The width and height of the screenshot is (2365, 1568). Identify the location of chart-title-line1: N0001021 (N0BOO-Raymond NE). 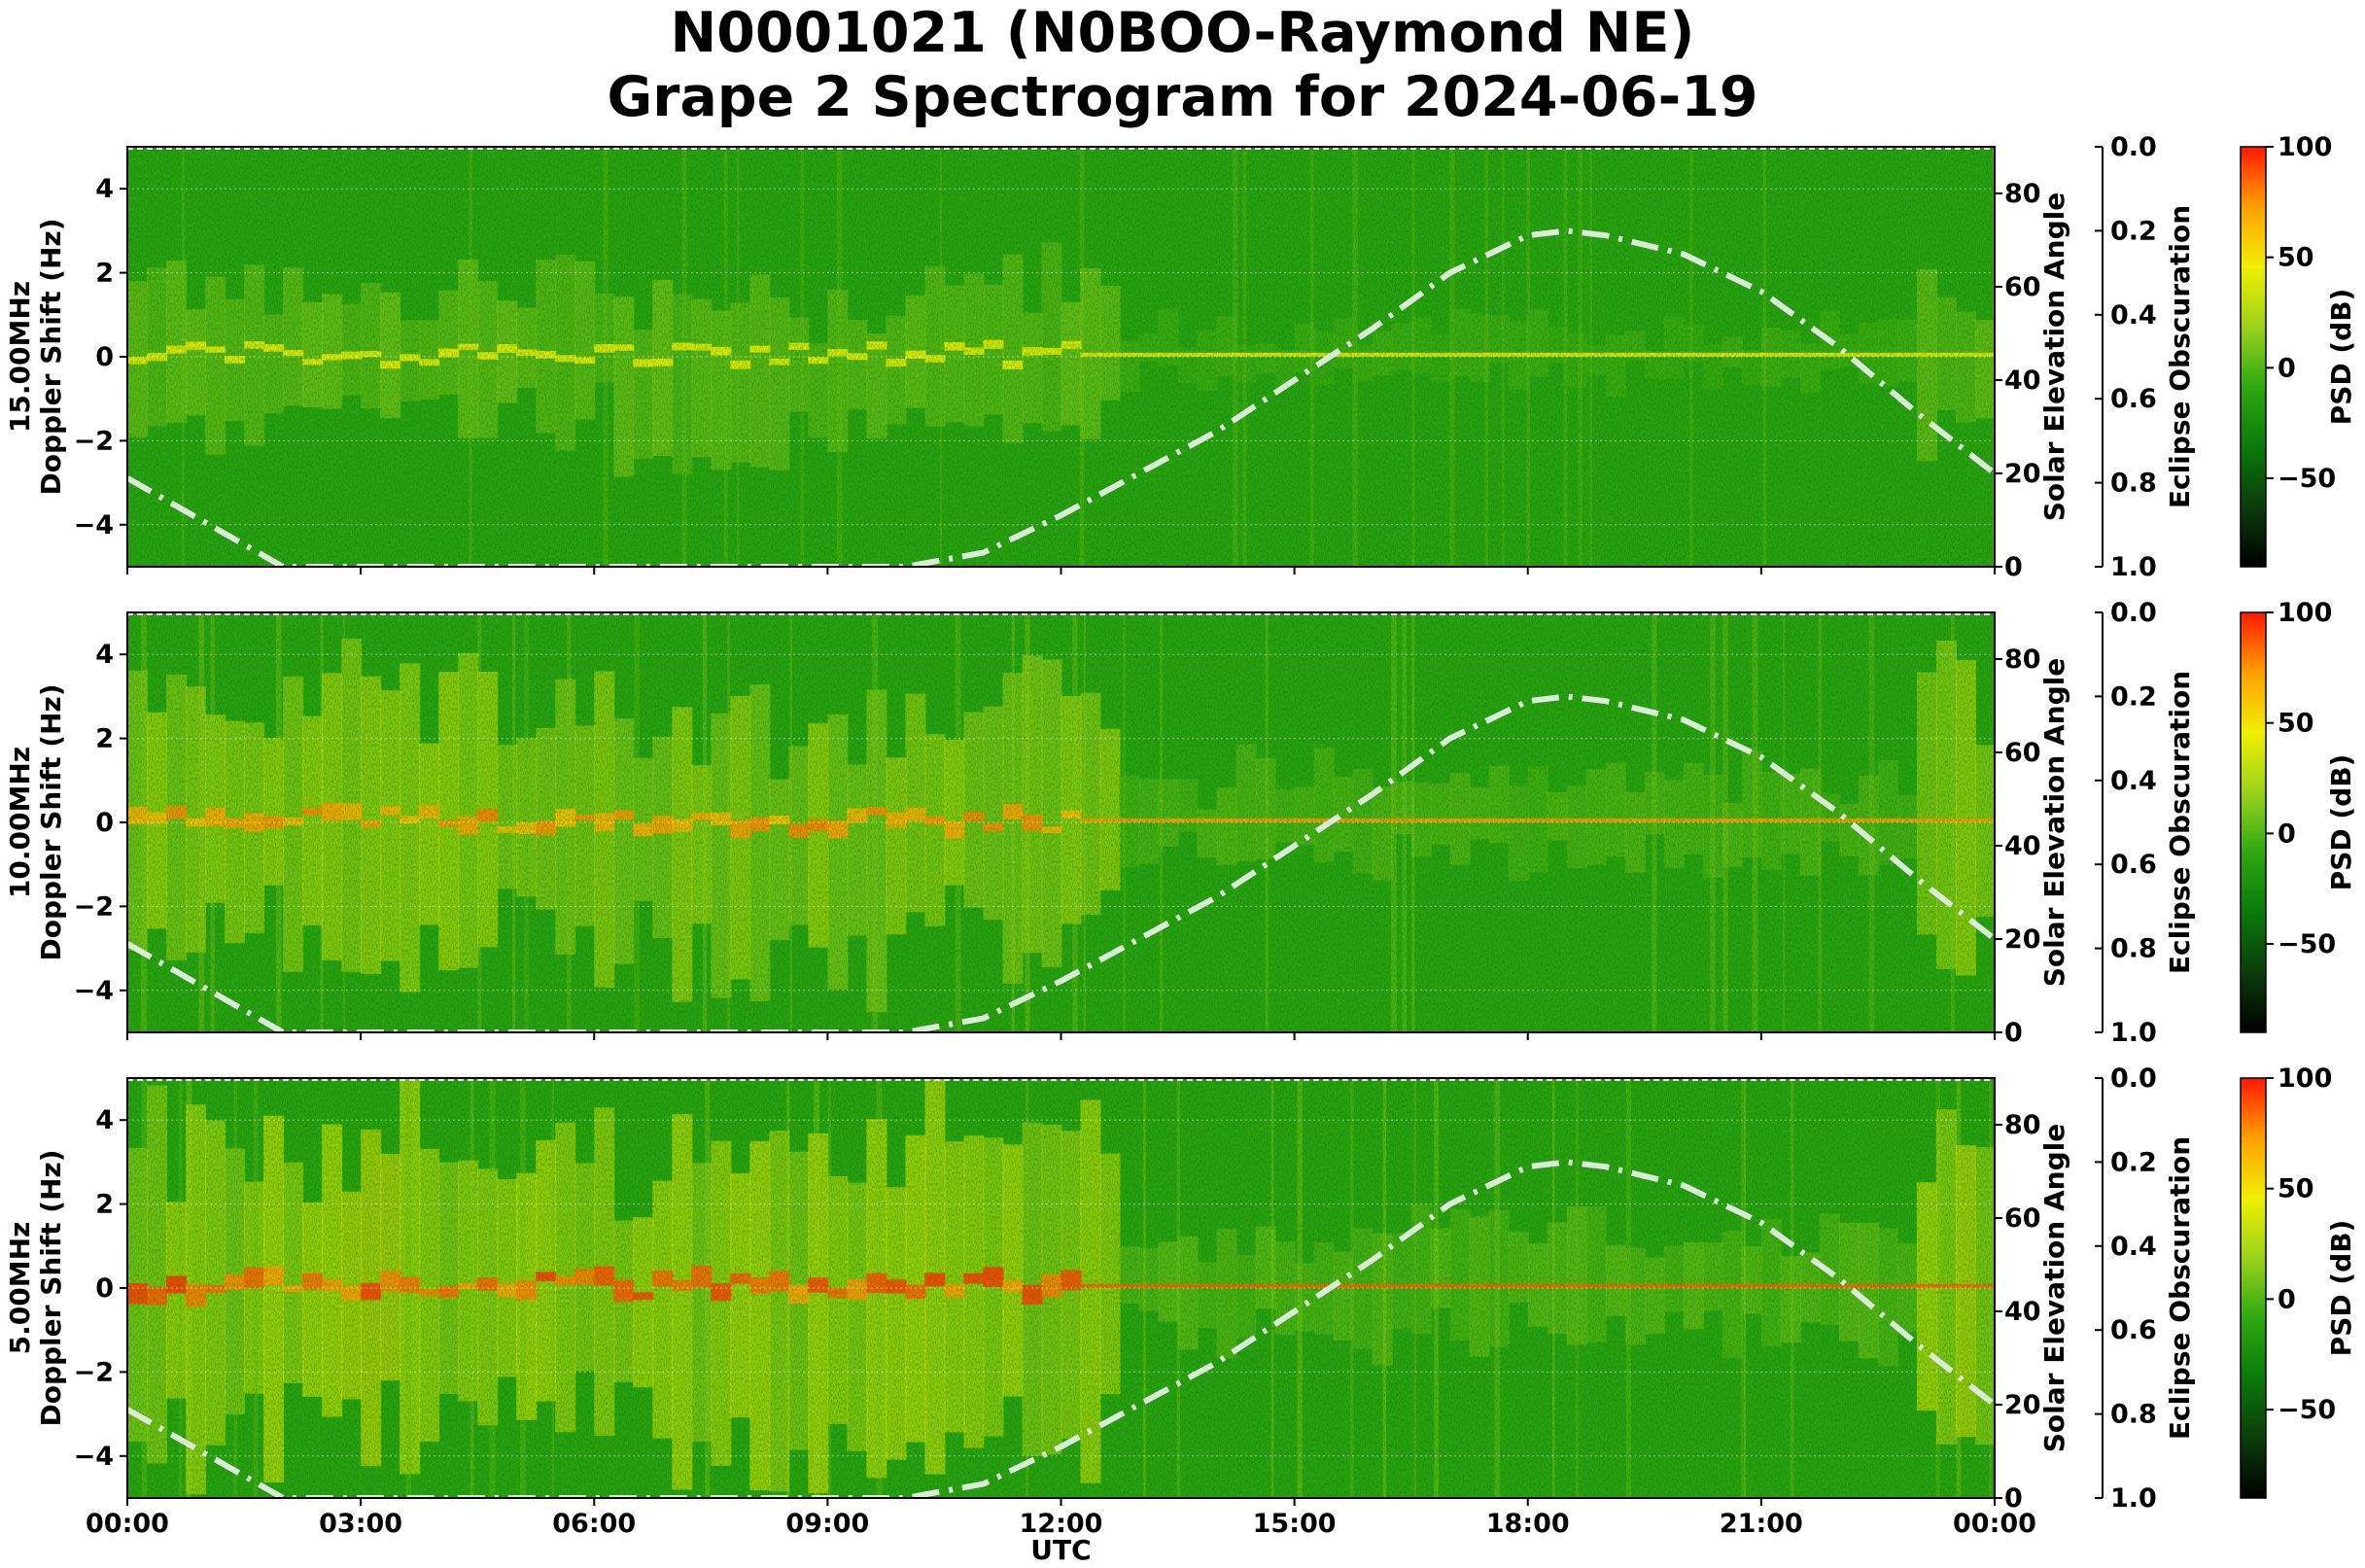
(1182, 33).